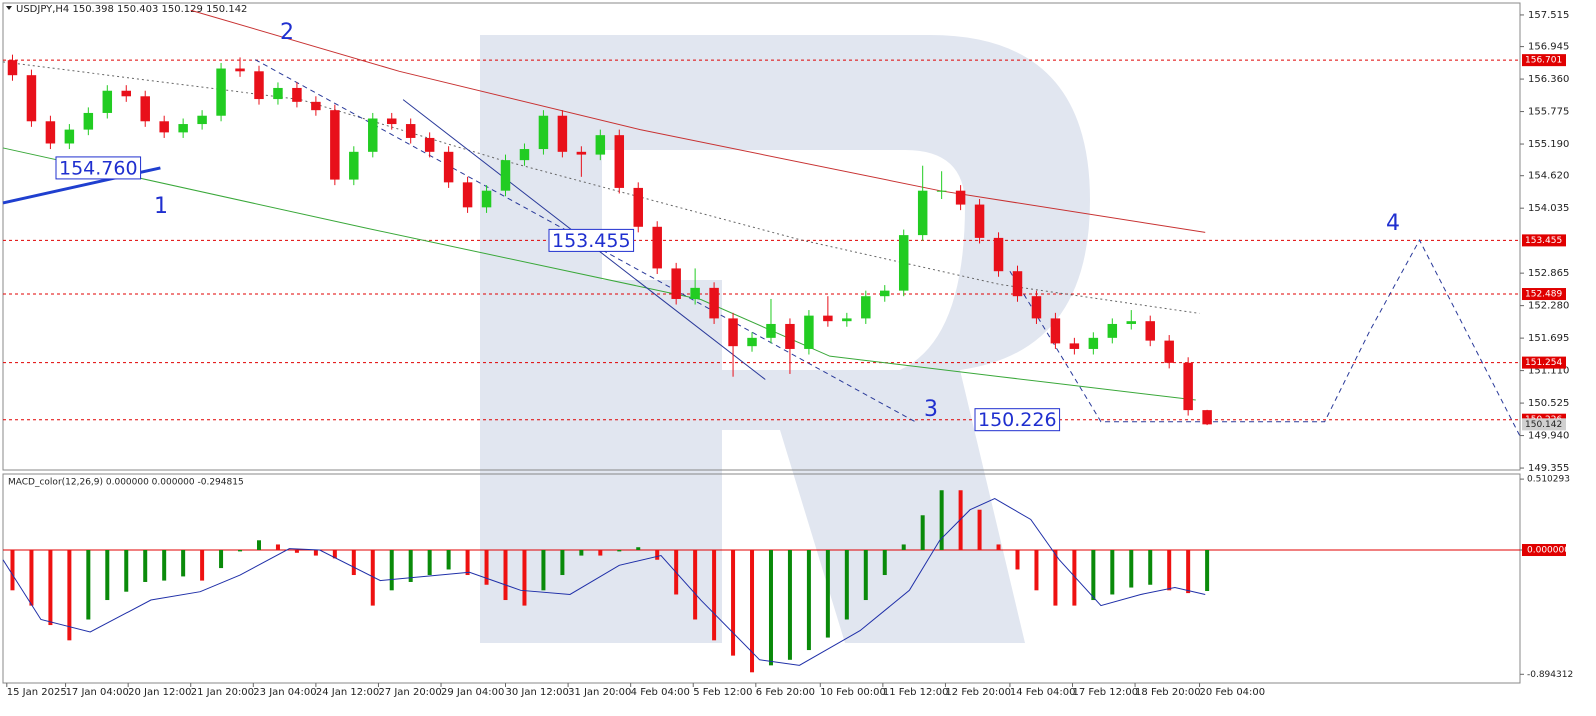  I want to click on y-tick-label: 151.110, so click(1548, 371).